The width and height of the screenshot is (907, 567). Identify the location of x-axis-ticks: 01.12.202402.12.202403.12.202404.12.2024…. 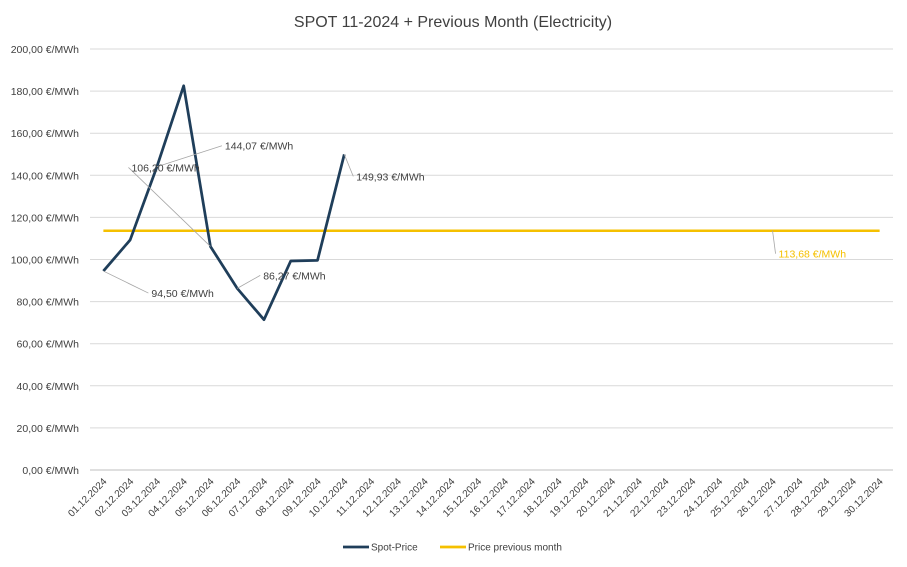
(476, 497).